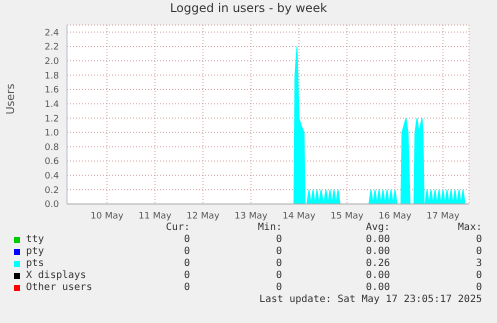 The height and width of the screenshot is (323, 497). I want to click on y-tick-label: 0.6, so click(52, 162).